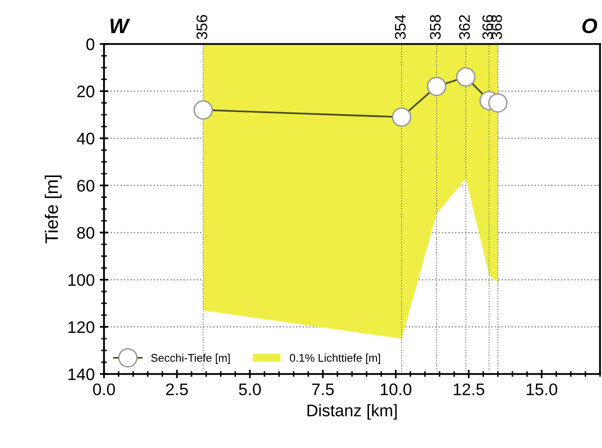 The height and width of the screenshot is (448, 602). I want to click on text: O, so click(590, 26).